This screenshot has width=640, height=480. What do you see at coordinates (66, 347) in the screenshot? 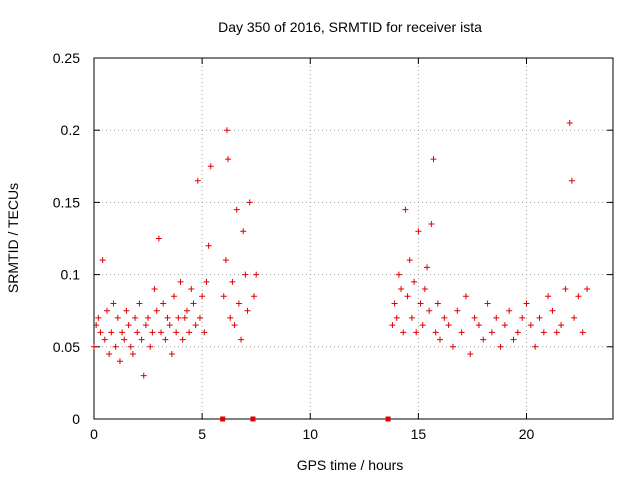
I see `y-tick-label: 0.05` at bounding box center [66, 347].